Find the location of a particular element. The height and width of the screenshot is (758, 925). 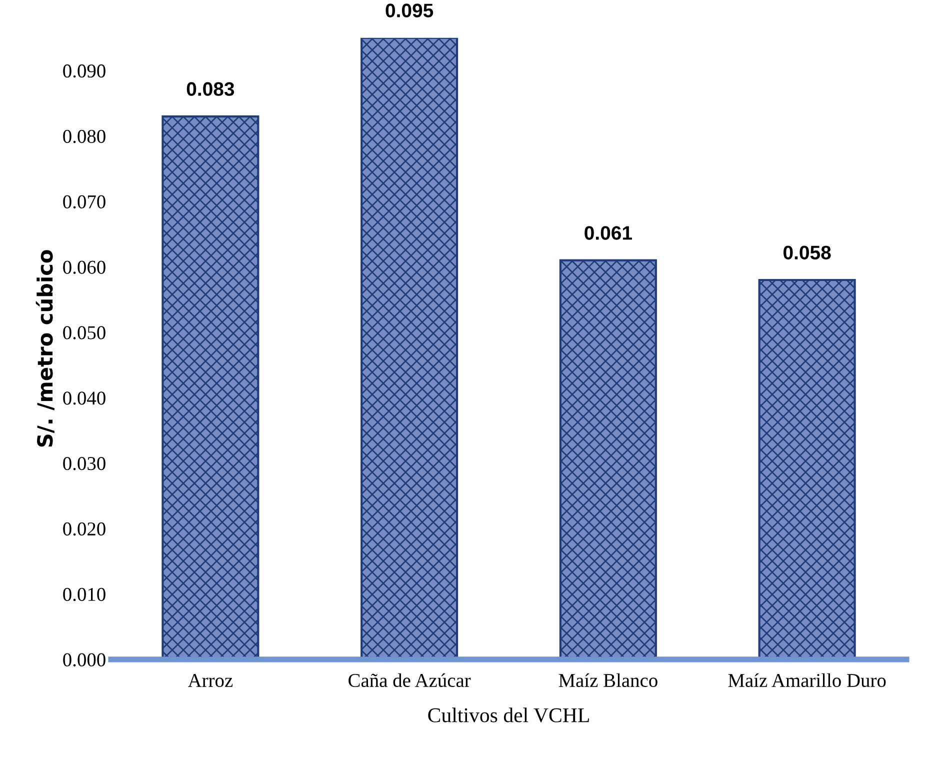

y-tick-label: 0.060 is located at coordinates (84, 267).